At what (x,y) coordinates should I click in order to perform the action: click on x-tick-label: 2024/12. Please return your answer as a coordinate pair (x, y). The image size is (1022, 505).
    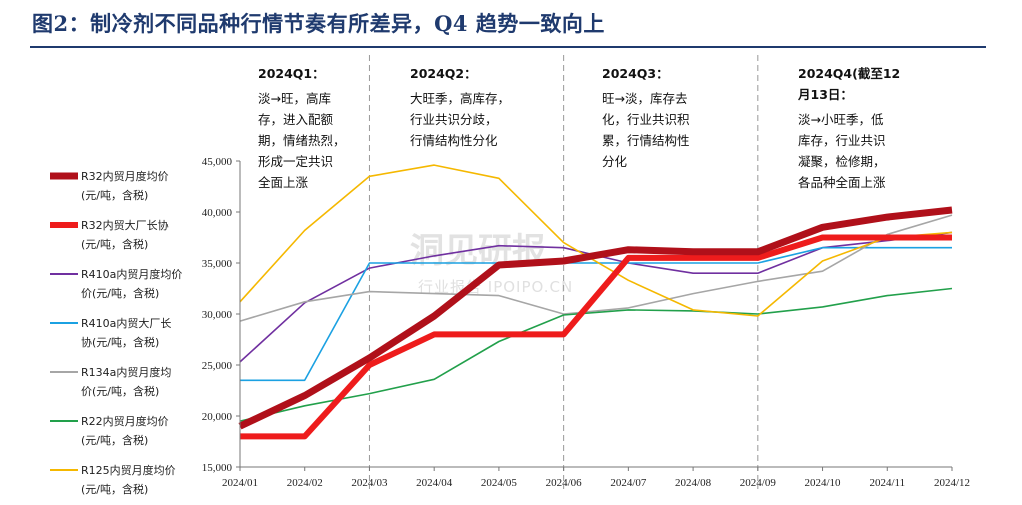
    Looking at the image, I should click on (952, 483).